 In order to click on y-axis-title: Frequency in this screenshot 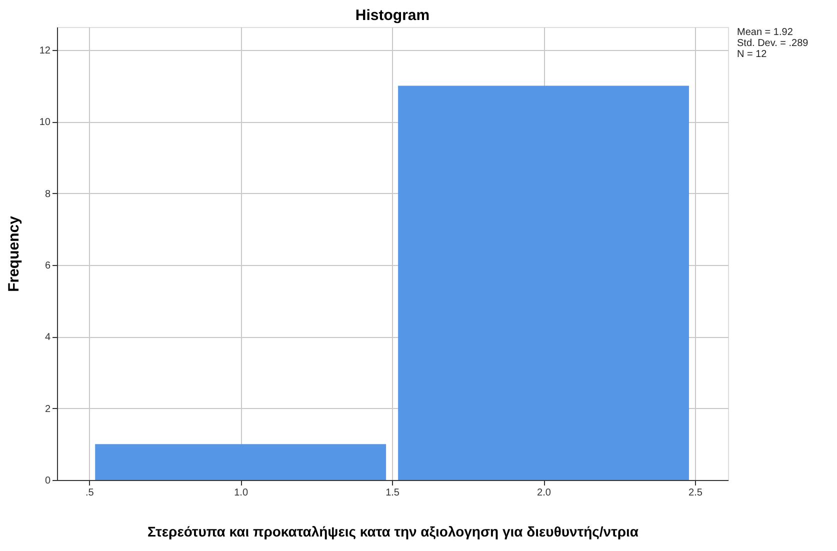, I will do `click(13, 253)`.